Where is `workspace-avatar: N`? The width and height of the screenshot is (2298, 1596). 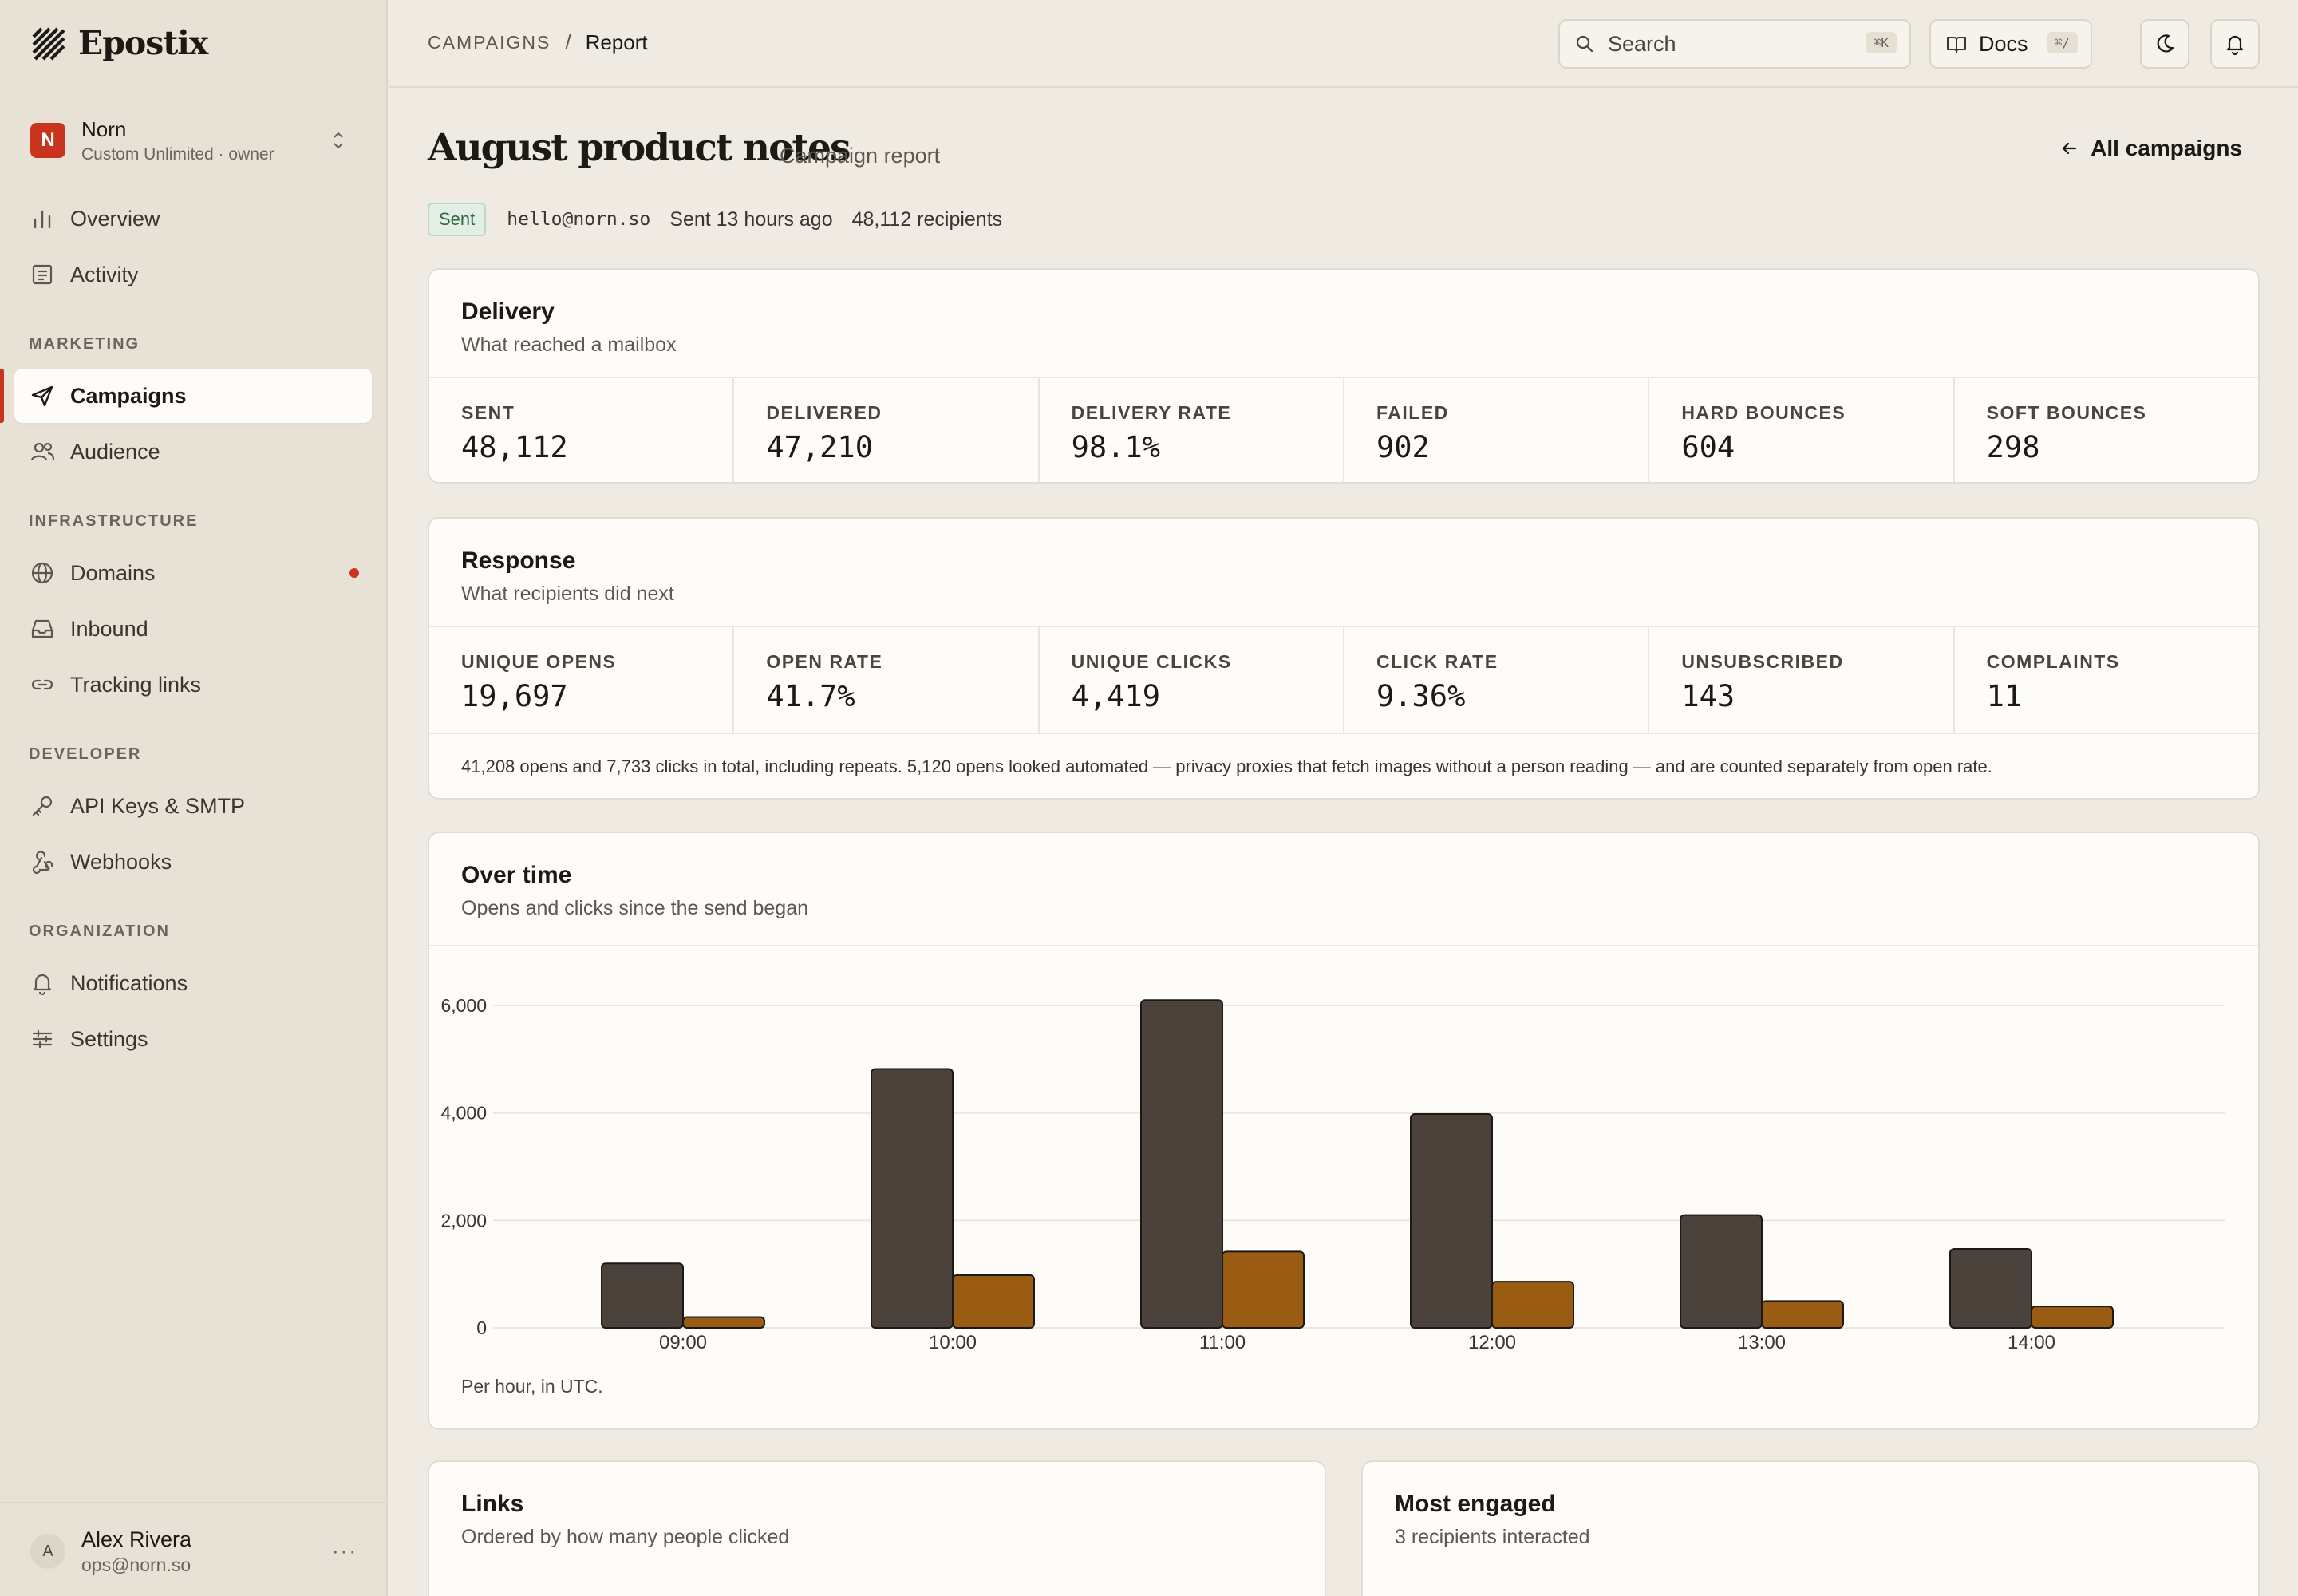 workspace-avatar: N is located at coordinates (48, 140).